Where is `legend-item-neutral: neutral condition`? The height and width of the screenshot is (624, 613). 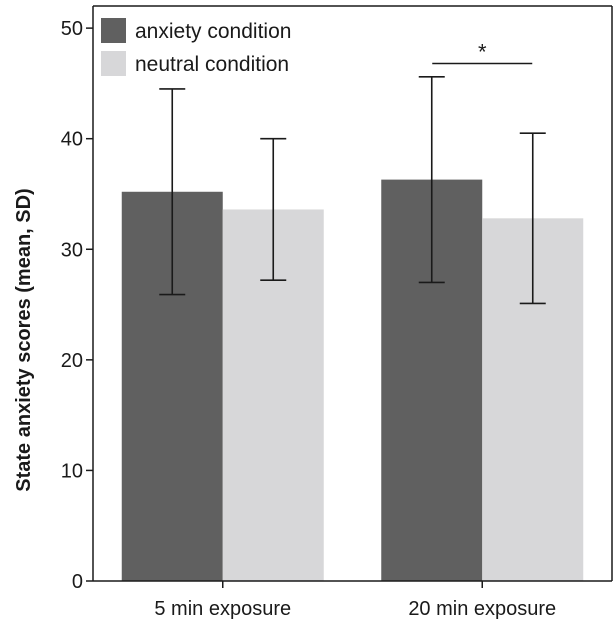
legend-item-neutral: neutral condition is located at coordinates (195, 63).